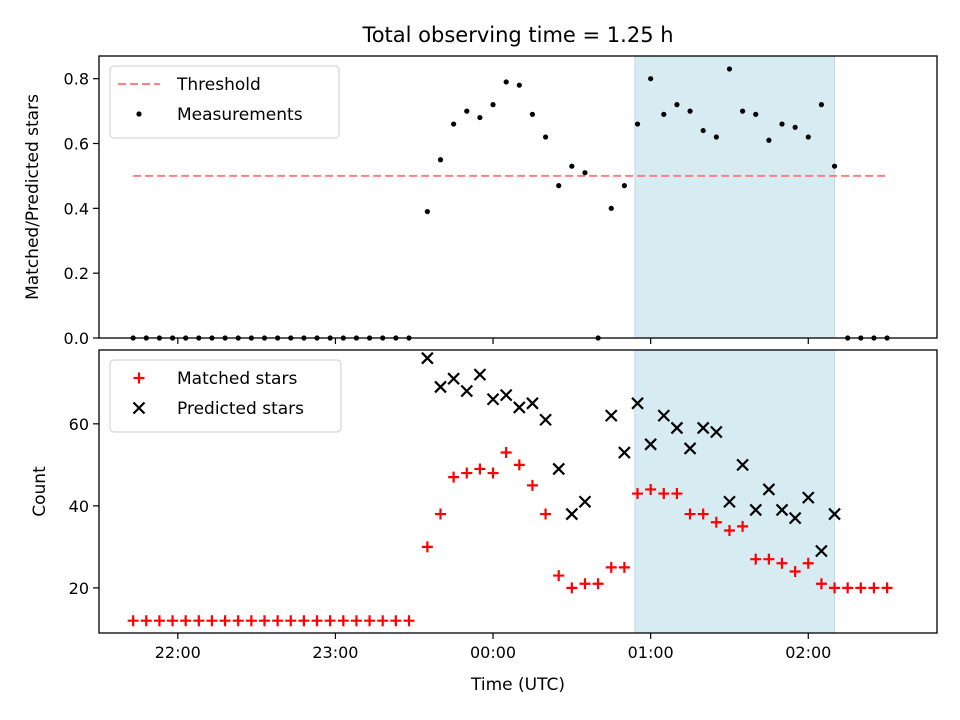 This screenshot has width=960, height=720. I want to click on figure-title: Total observing time = 1.25 h, so click(517, 35).